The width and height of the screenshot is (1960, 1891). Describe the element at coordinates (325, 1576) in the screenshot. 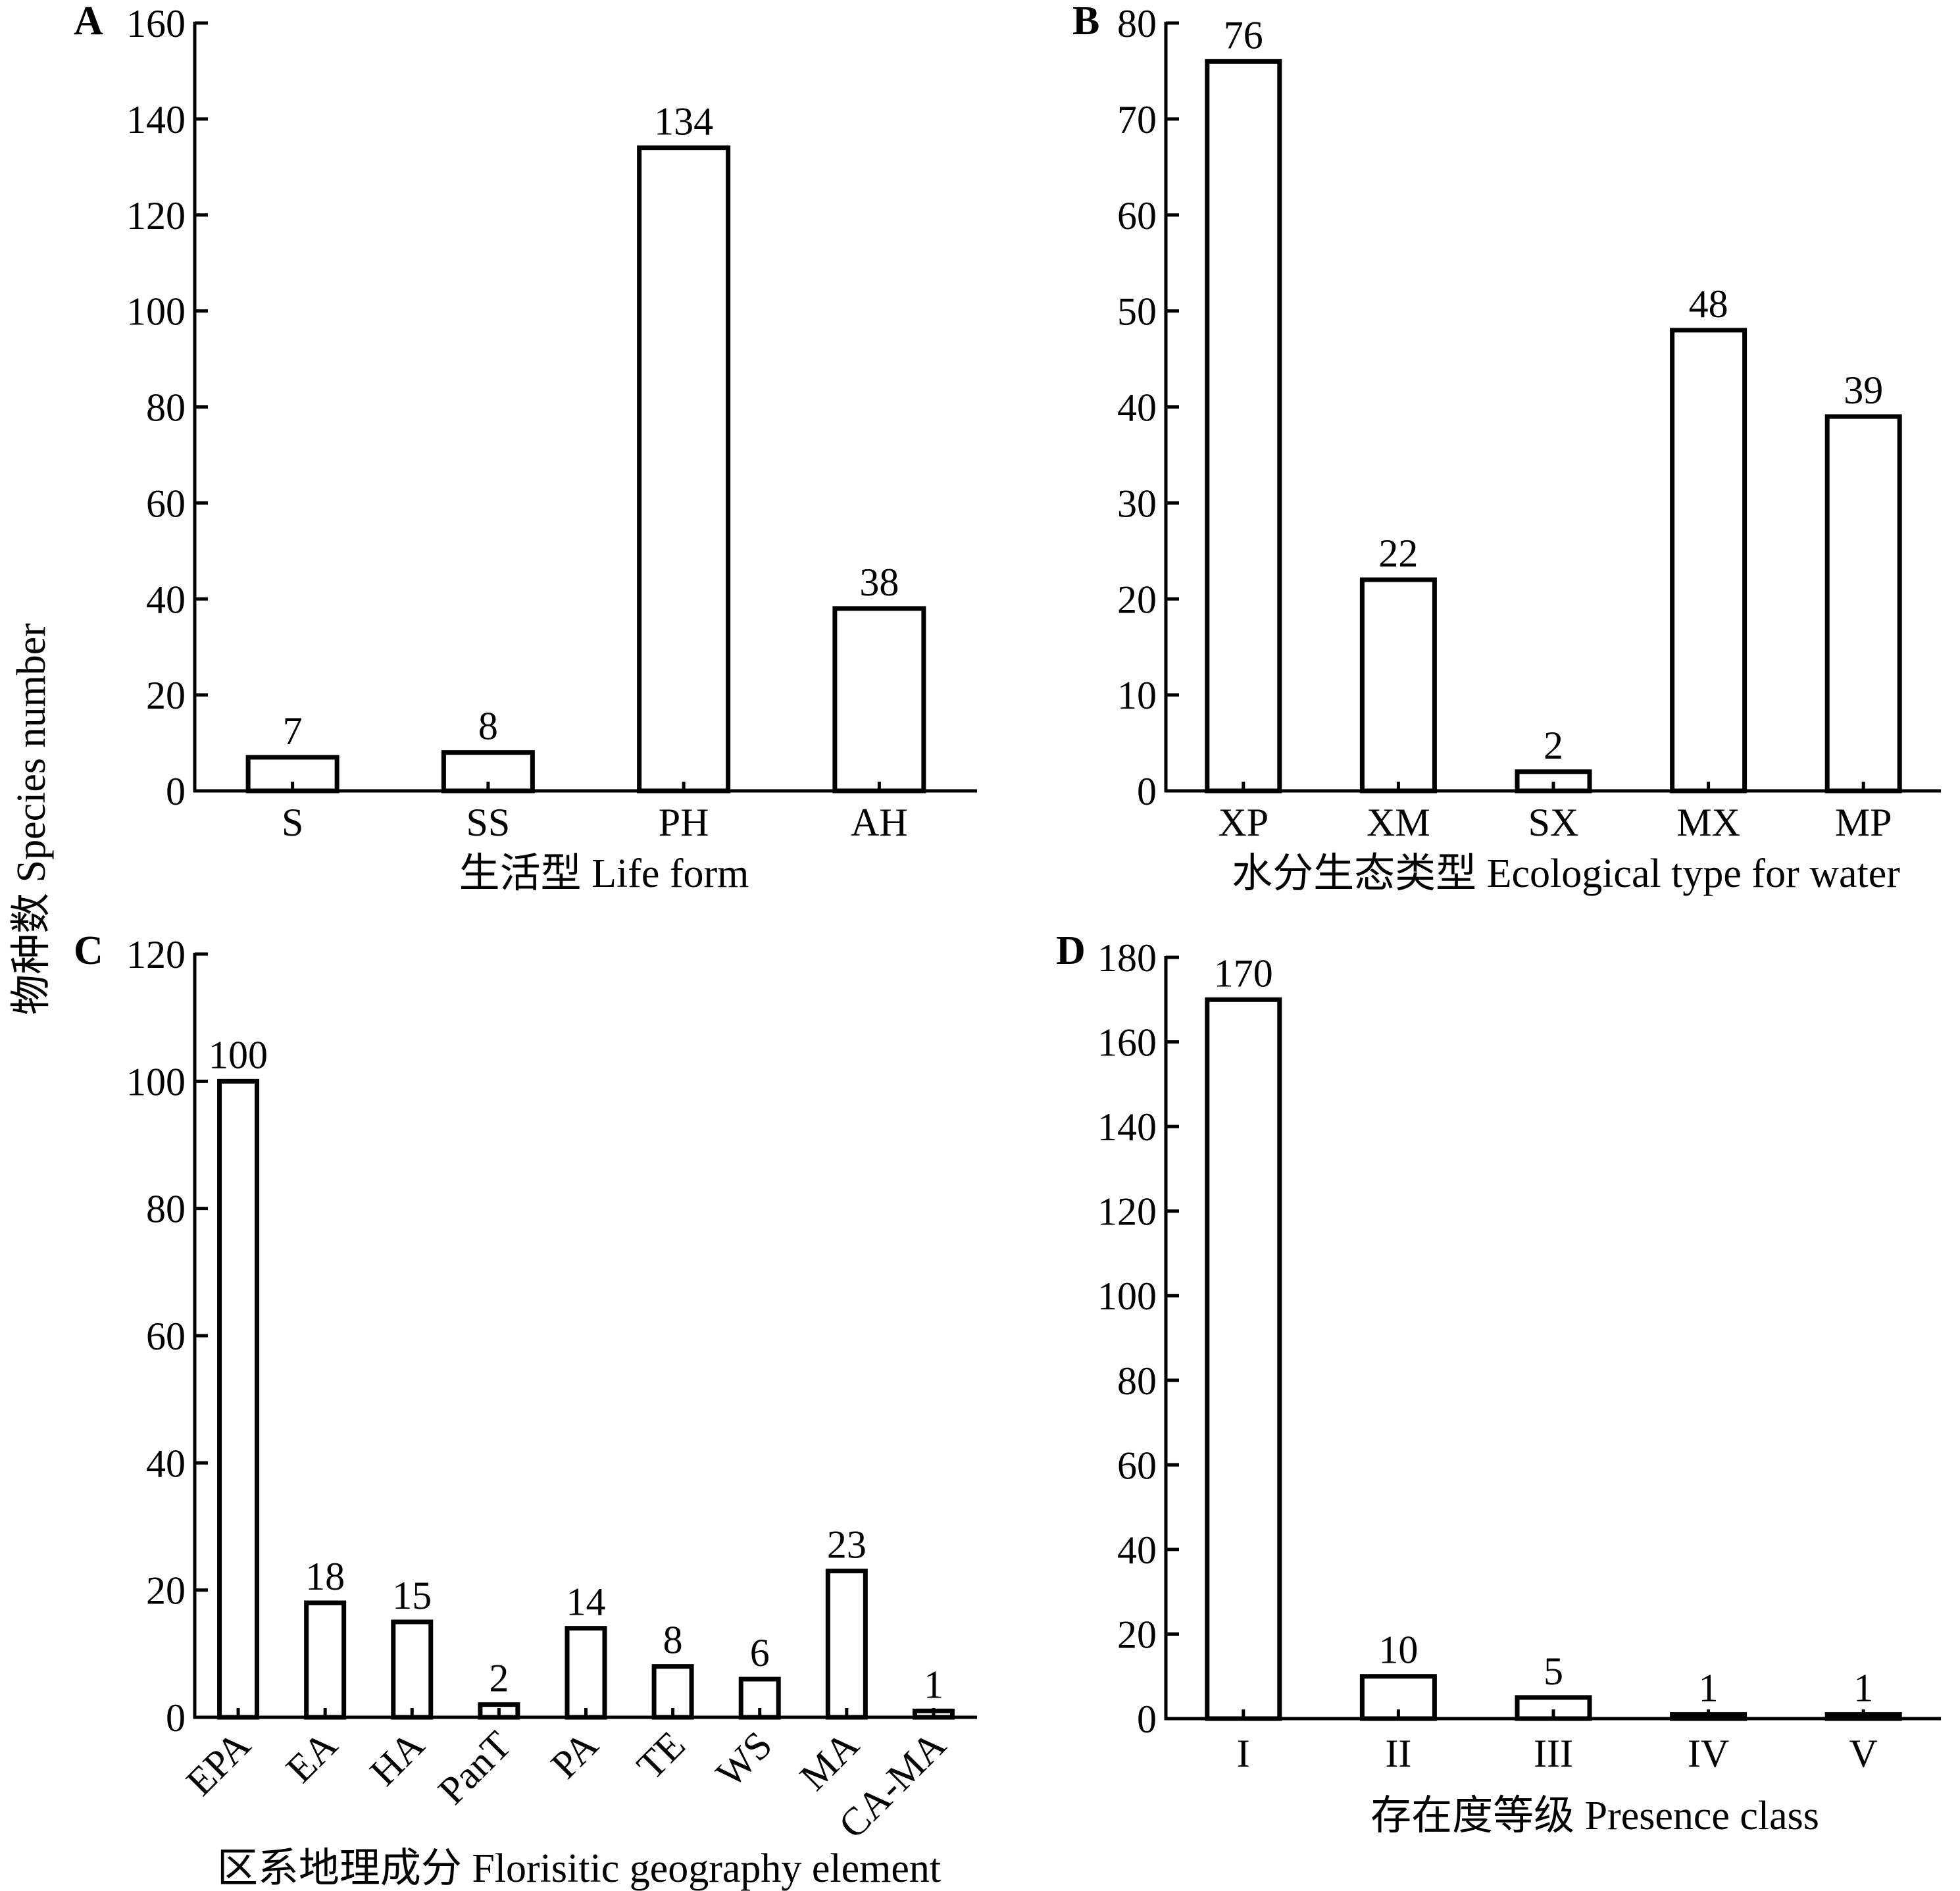

I see `data-label-ea: 18` at that location.